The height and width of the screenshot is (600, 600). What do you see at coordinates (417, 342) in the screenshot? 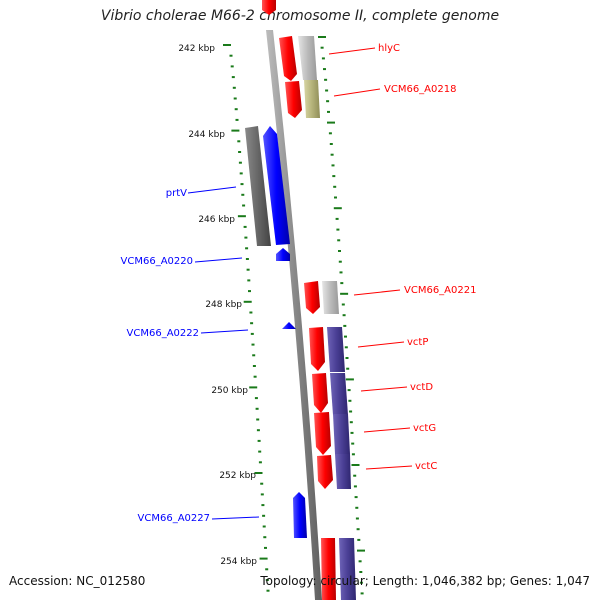
I see `gene-label-vctp: vctP` at bounding box center [417, 342].